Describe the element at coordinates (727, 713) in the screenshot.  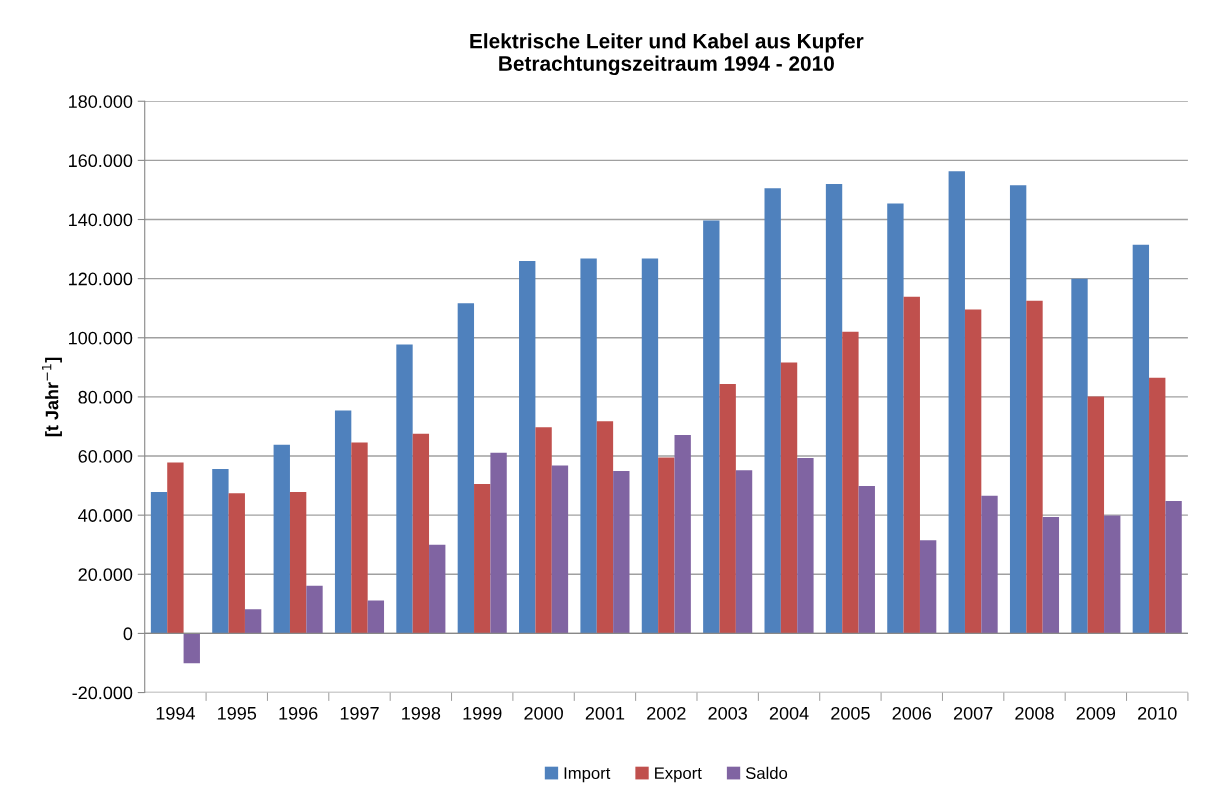
I see `x-tick-label: 2003` at that location.